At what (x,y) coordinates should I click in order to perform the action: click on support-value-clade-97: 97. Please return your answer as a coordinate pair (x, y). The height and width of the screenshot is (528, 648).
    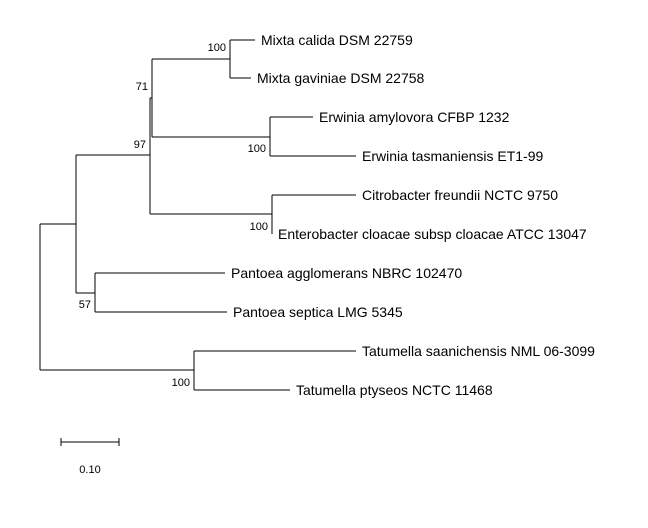
    Looking at the image, I should click on (140, 145).